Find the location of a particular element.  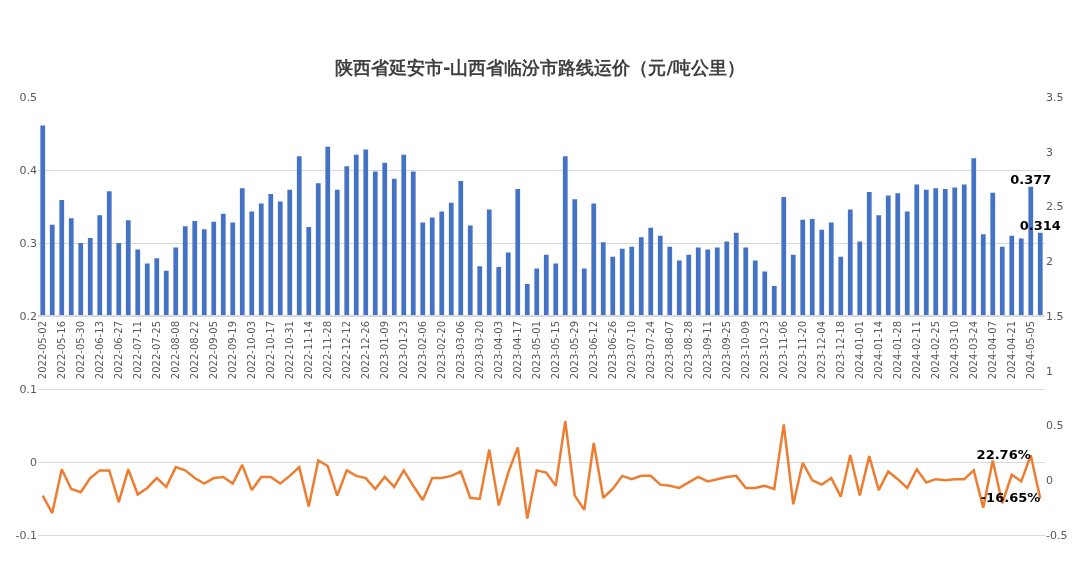

y2-tick-label: 1.5 is located at coordinates (1055, 316).